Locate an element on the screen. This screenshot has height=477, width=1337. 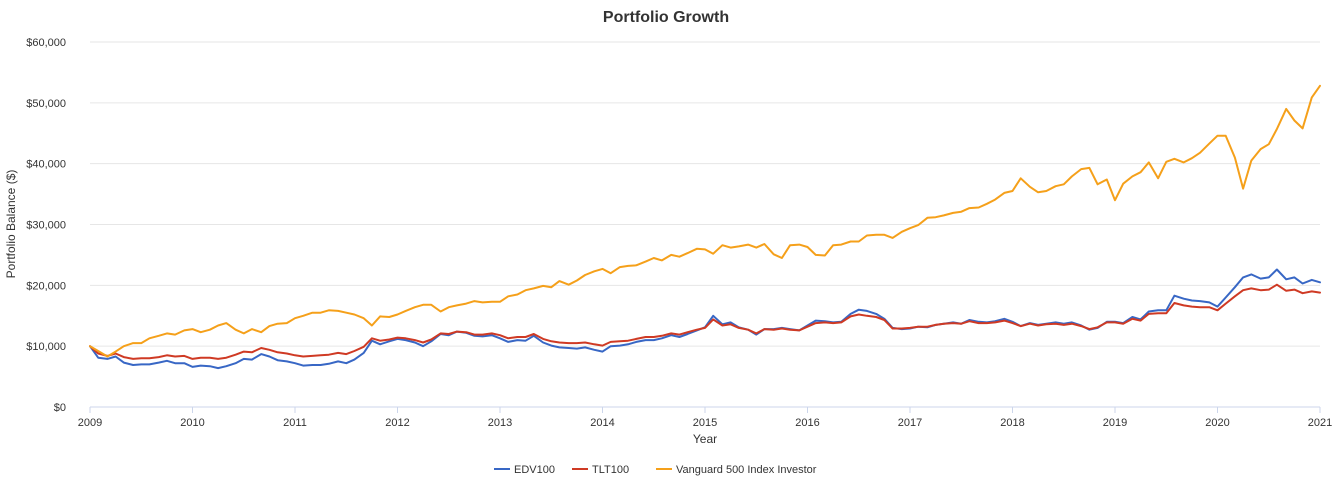
y-tick-label: $40,000 is located at coordinates (46, 165).